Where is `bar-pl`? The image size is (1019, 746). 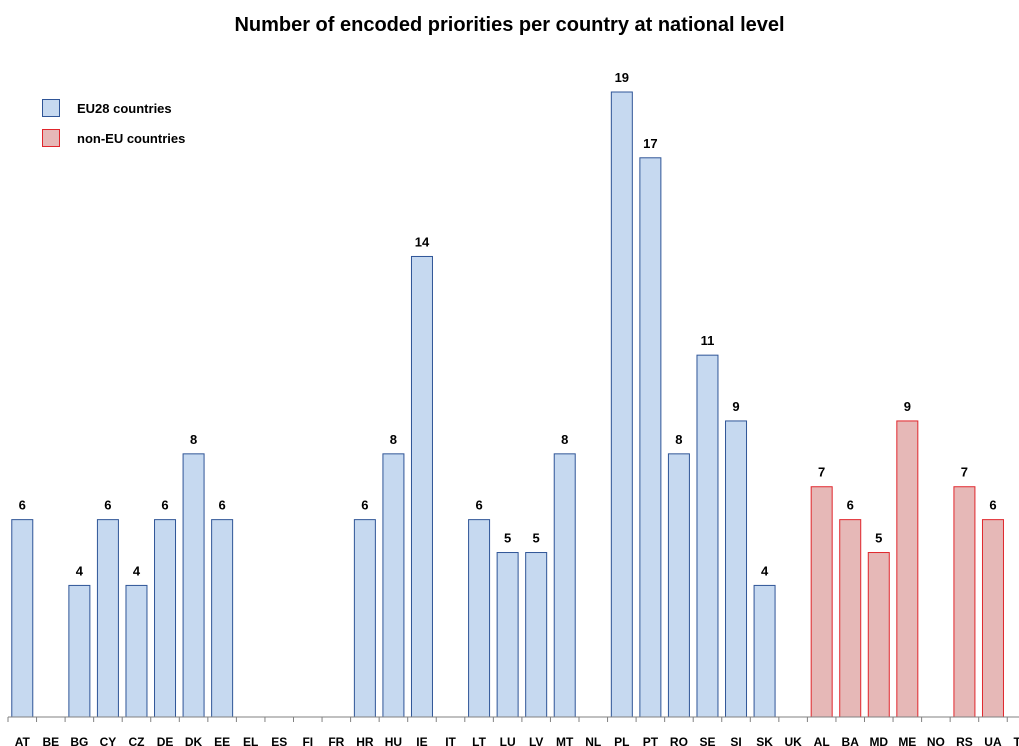
bar-pl is located at coordinates (621, 404).